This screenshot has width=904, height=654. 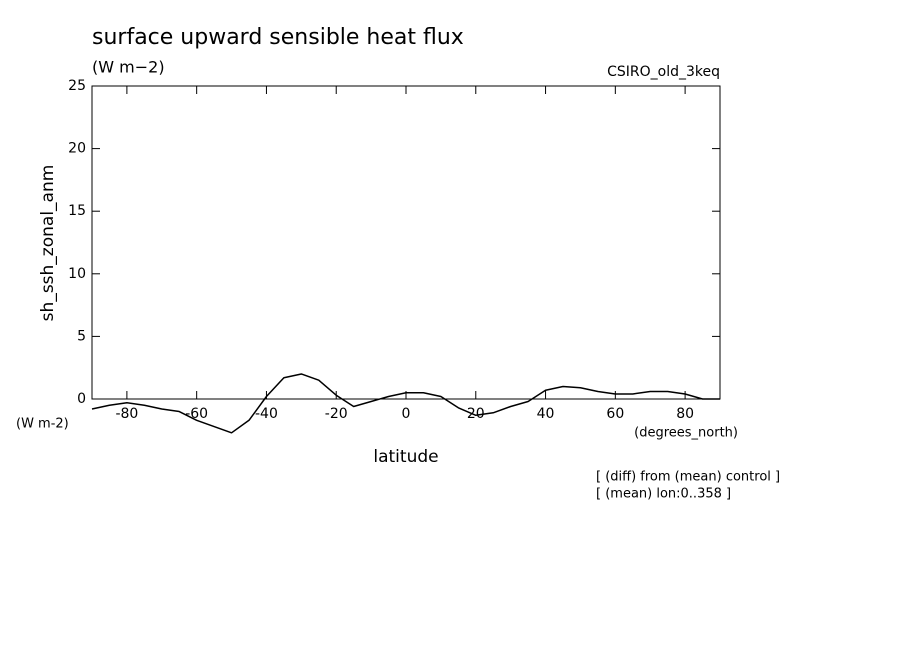 I want to click on x-tick-label: 40, so click(x=546, y=414).